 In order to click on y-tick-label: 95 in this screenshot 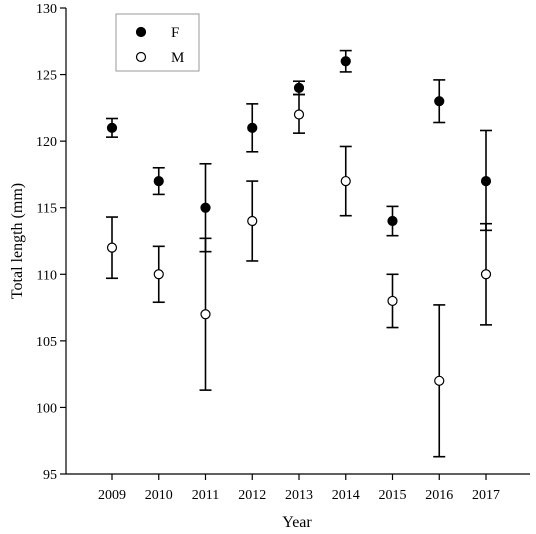, I will do `click(50, 475)`.